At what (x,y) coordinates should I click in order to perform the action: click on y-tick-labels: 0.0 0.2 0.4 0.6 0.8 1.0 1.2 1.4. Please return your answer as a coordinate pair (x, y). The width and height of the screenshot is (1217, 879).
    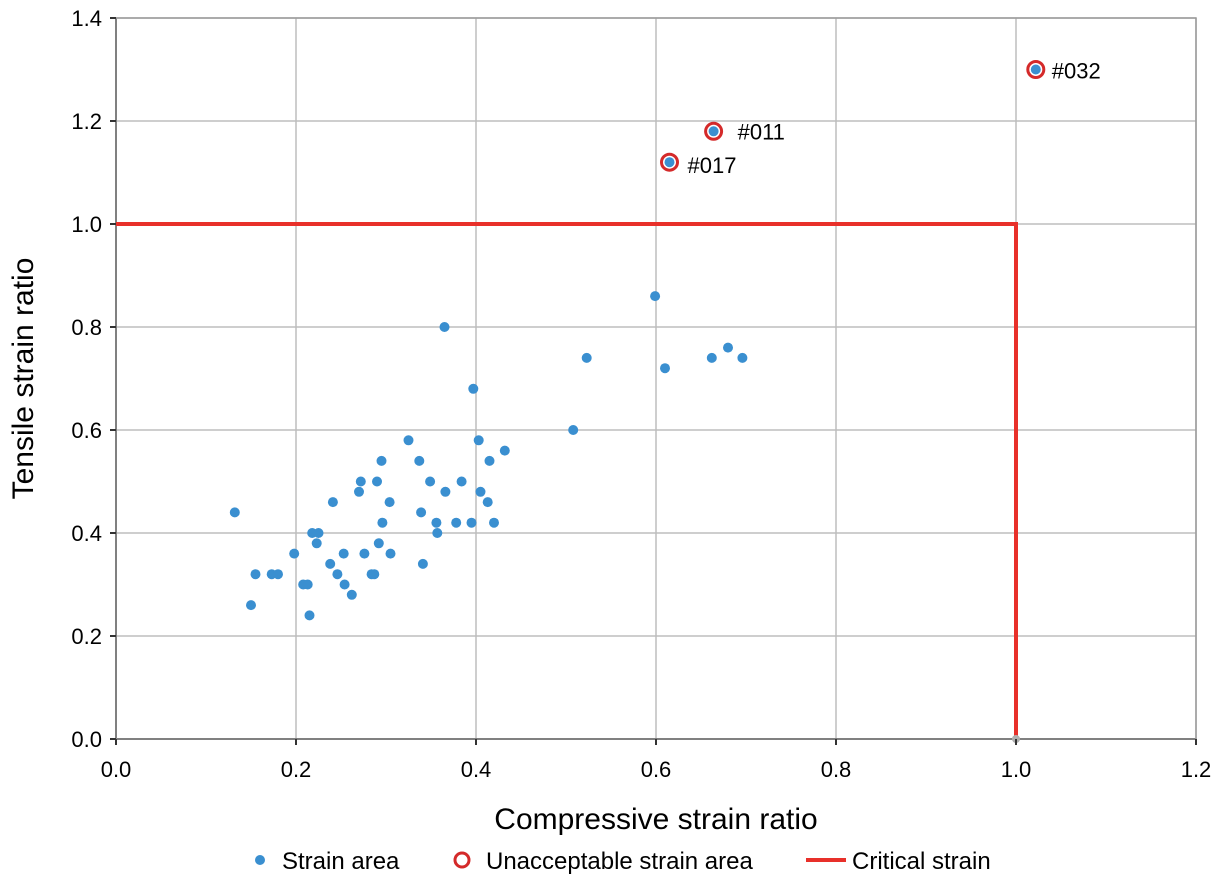
    Looking at the image, I should click on (93, 379).